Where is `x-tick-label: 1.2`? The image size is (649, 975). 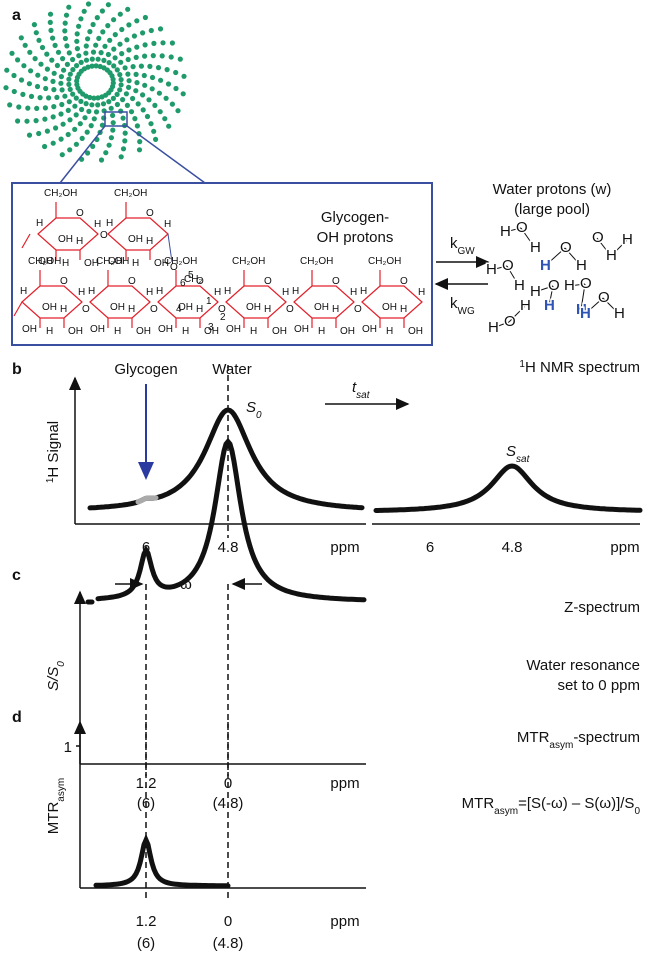 x-tick-label: 1.2 is located at coordinates (146, 921).